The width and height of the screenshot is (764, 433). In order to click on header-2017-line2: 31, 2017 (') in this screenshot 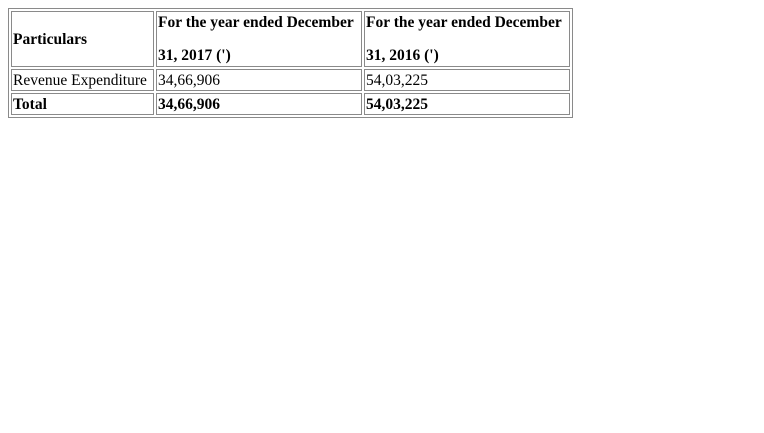, I will do `click(194, 55)`.